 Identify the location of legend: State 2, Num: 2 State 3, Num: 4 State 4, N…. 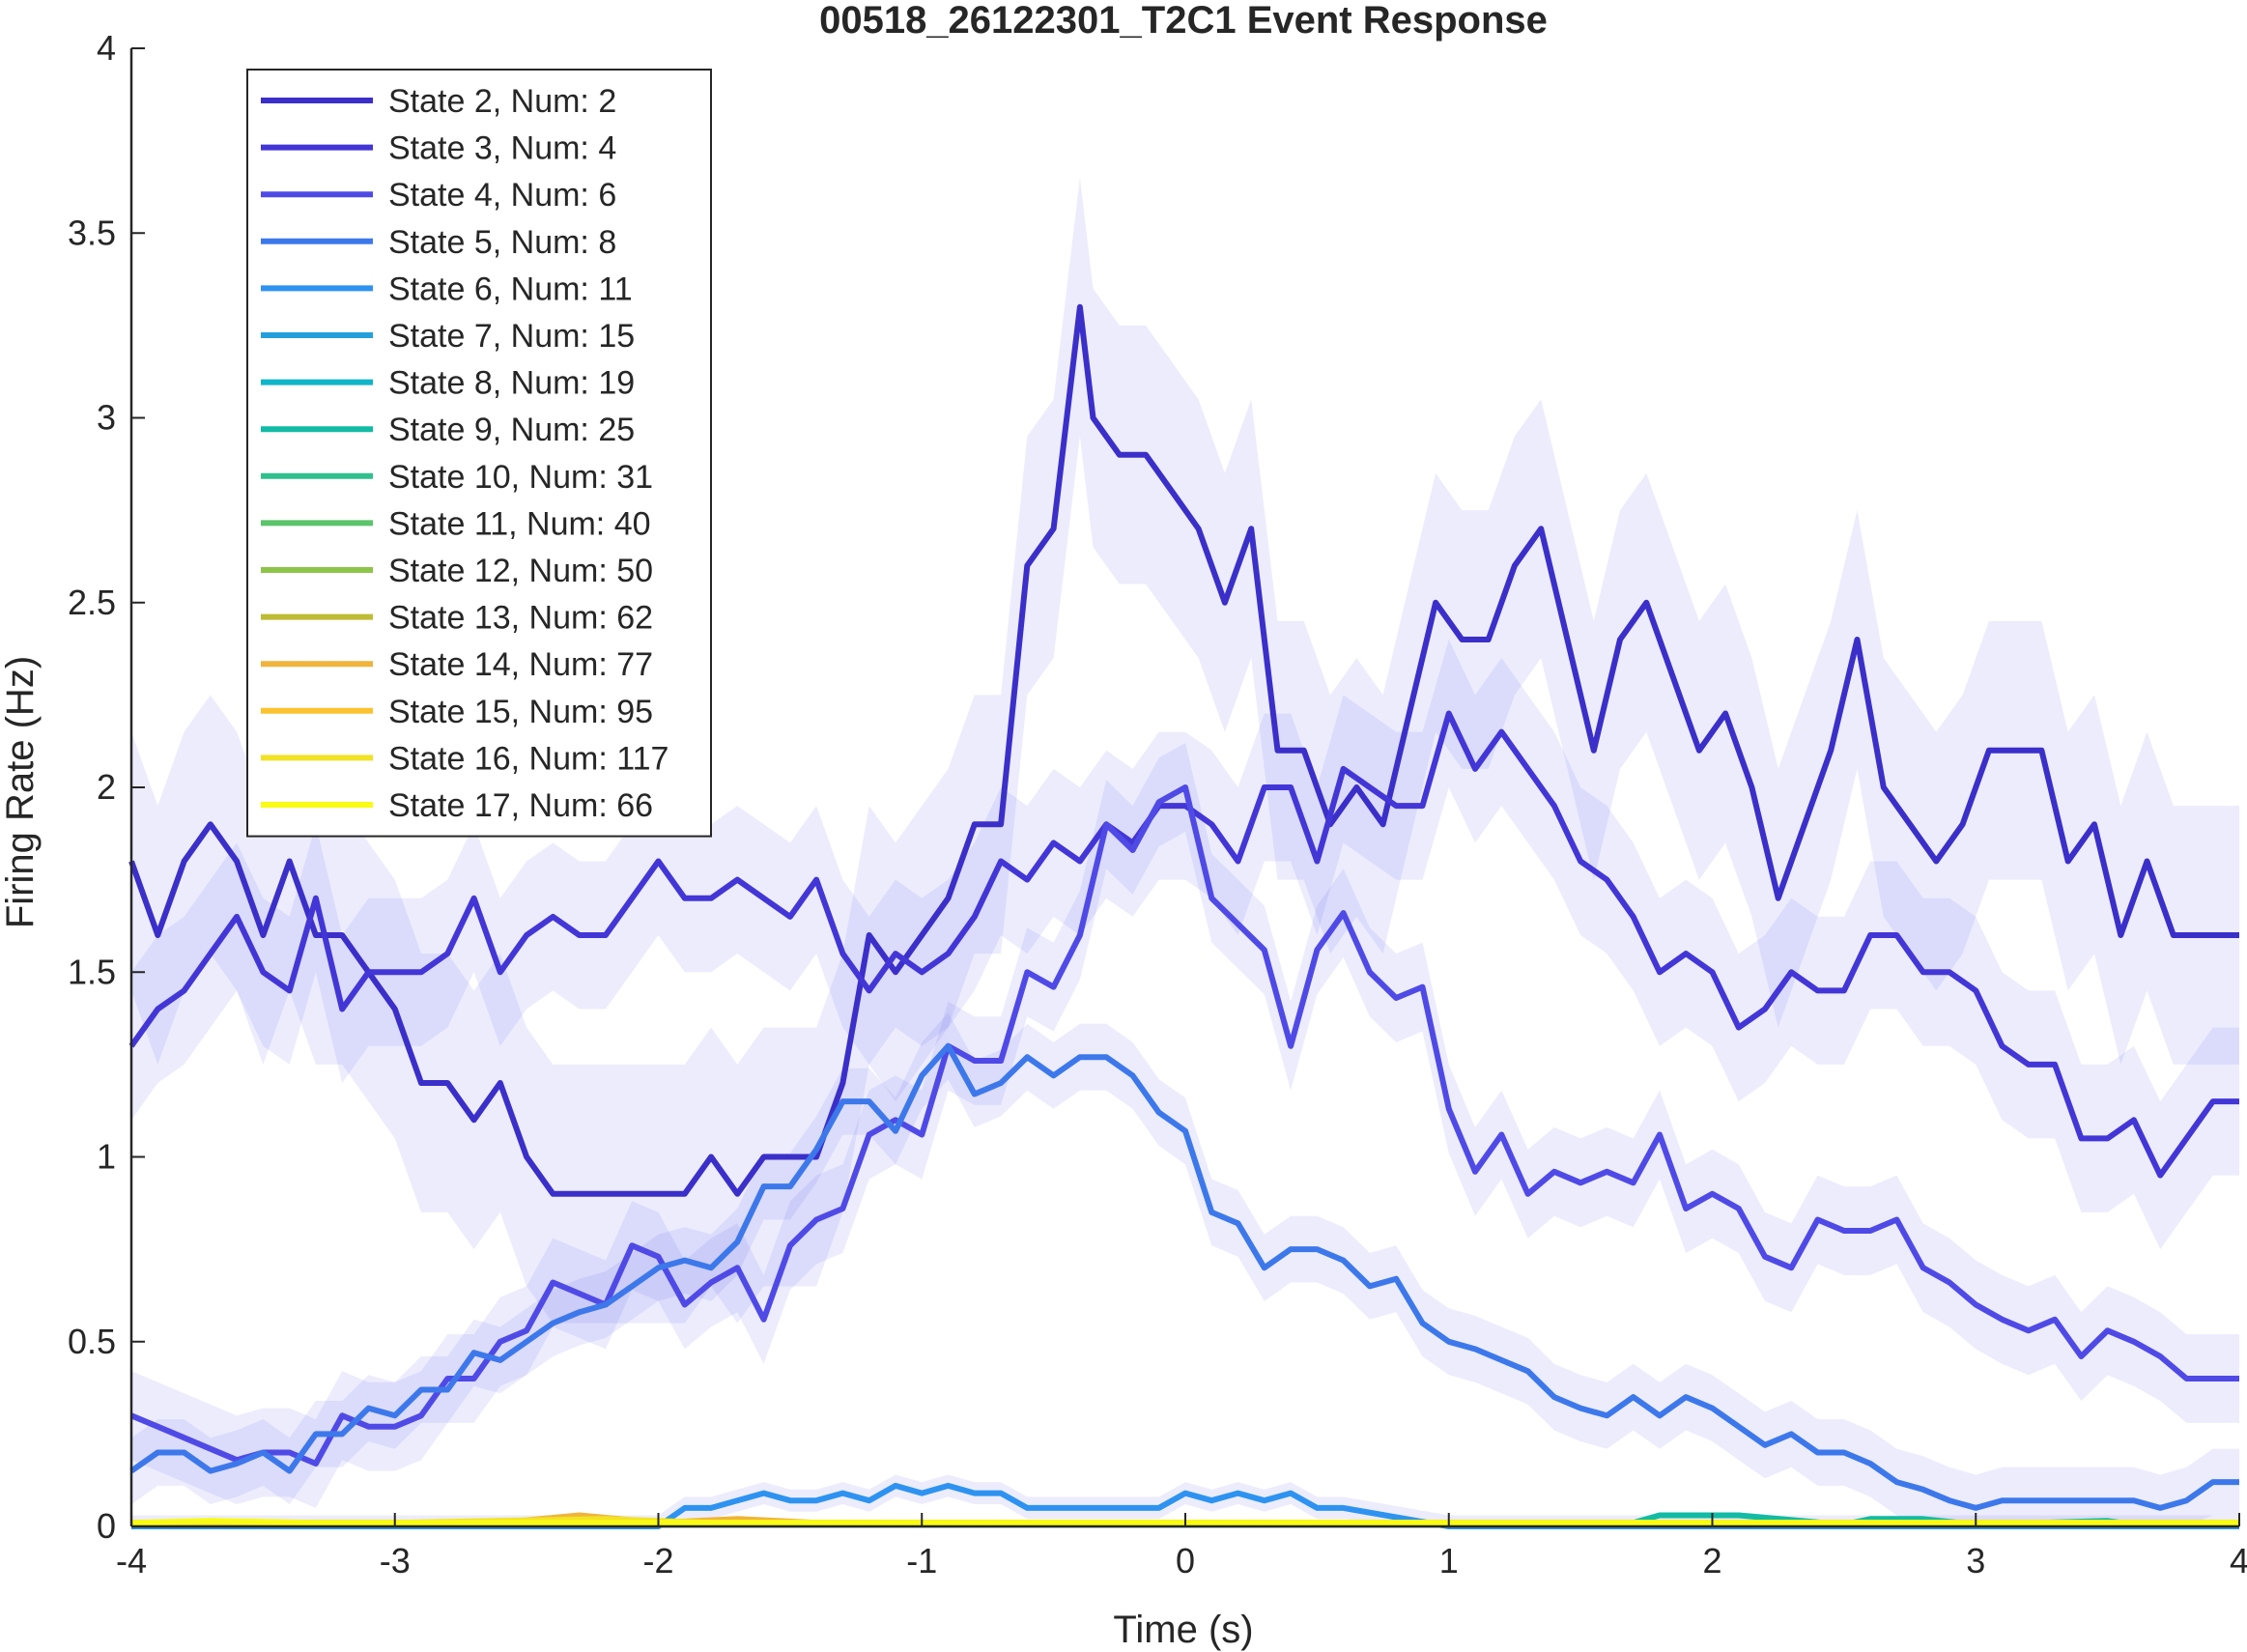
(479, 453).